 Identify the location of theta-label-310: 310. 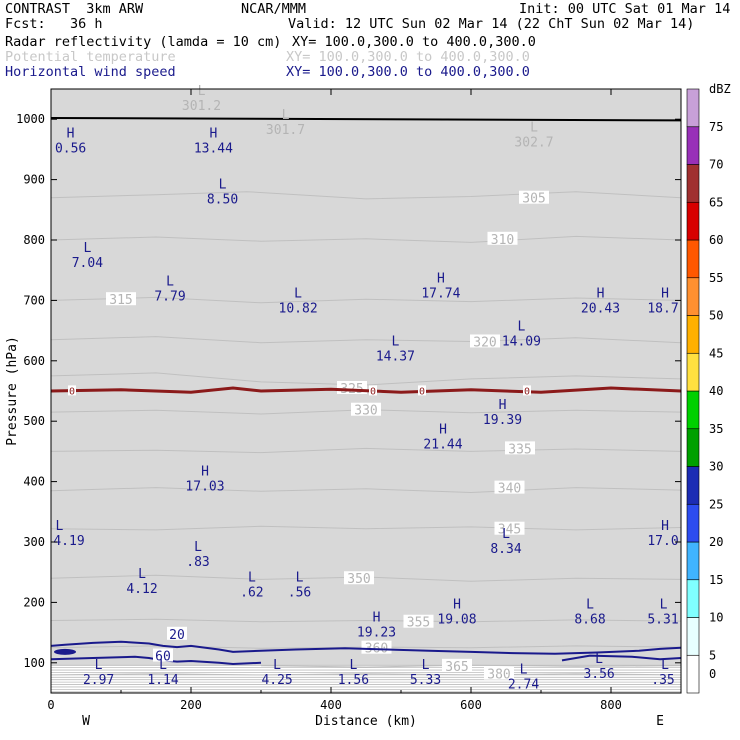
(502, 240).